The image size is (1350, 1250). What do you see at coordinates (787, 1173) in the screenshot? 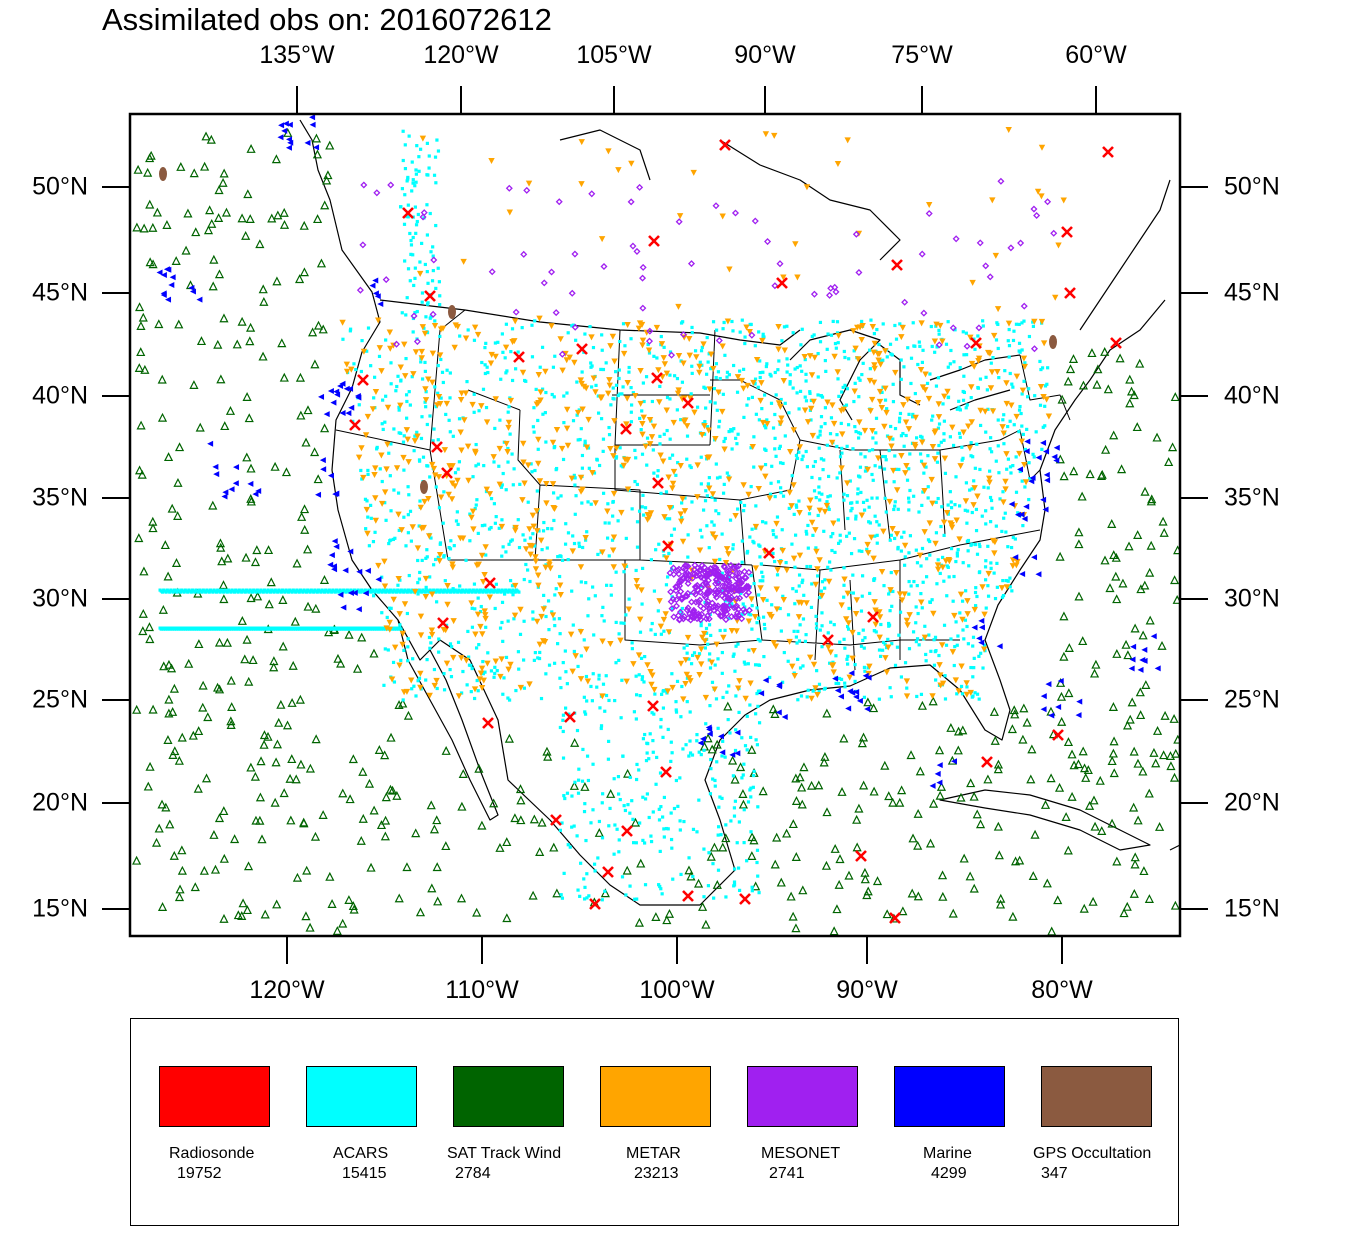
I see `legend-count: 2741` at bounding box center [787, 1173].